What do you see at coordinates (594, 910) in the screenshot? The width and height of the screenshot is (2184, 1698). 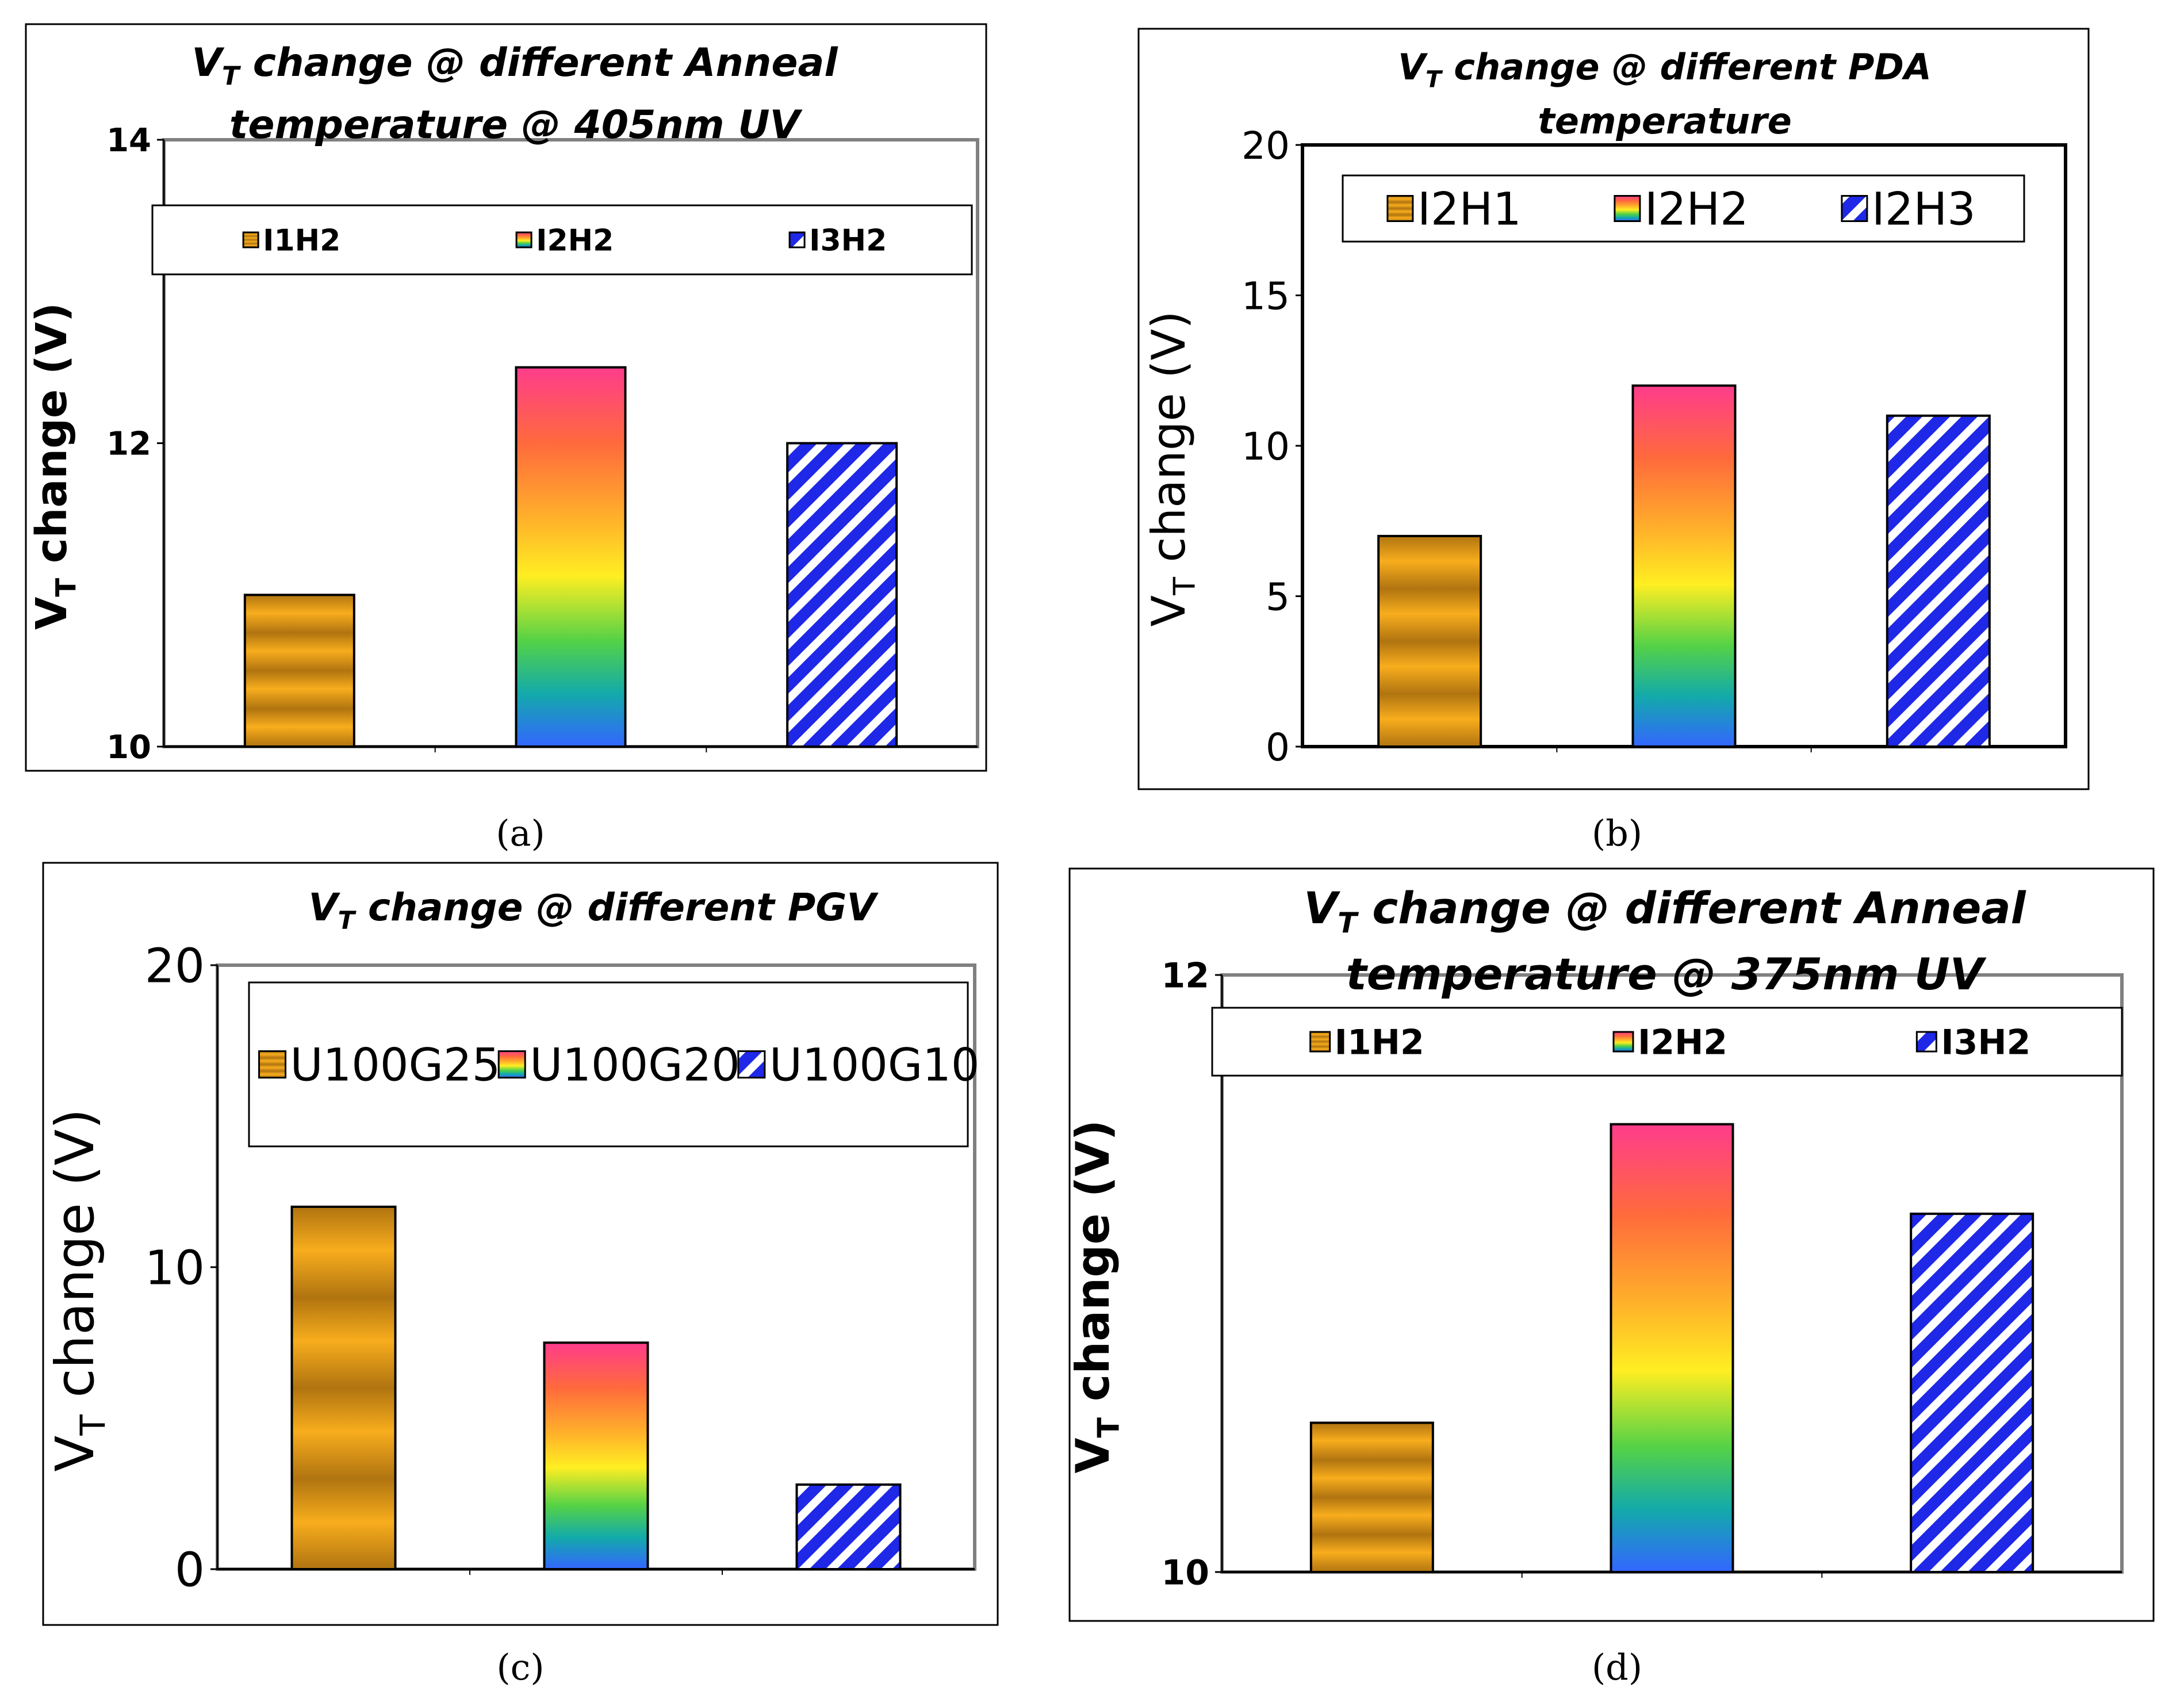 I see `chart-title: VT change @ different PGV` at bounding box center [594, 910].